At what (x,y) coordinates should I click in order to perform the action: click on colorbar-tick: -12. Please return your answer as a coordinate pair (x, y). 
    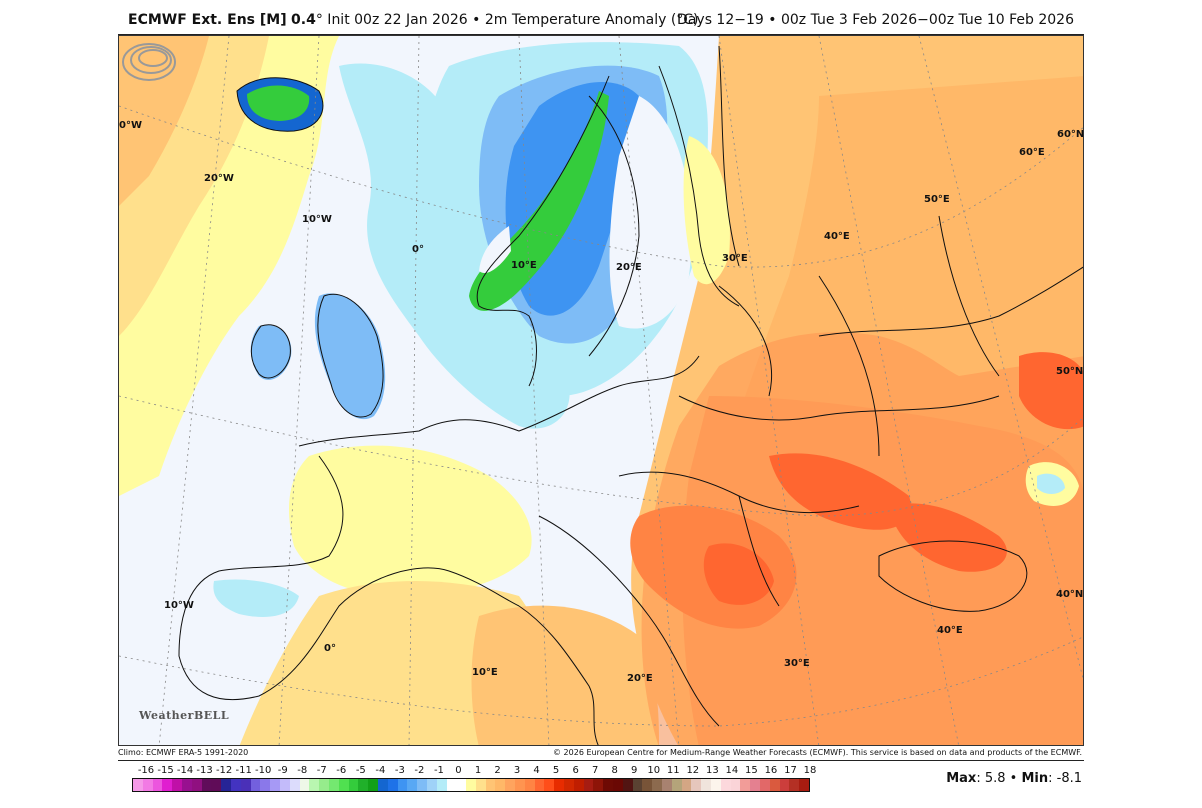
    Looking at the image, I should click on (224, 770).